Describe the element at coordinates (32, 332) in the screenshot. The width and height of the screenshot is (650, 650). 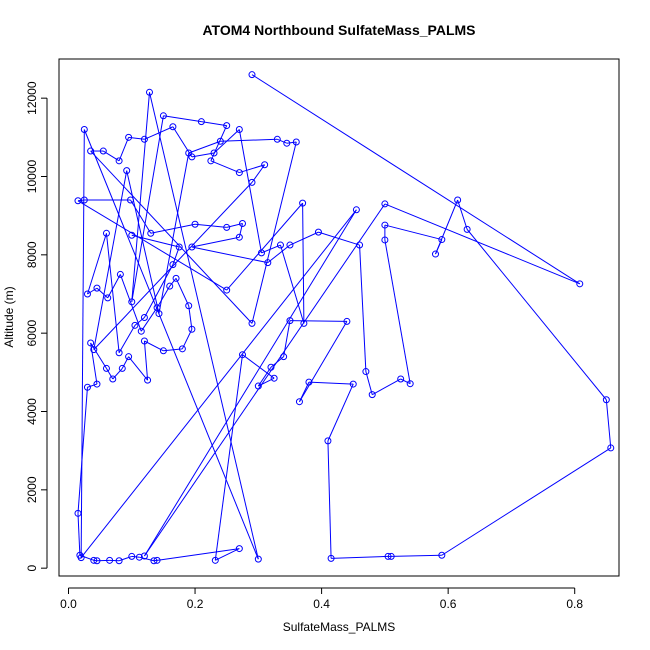
I see `y-tick-label: 6000` at that location.